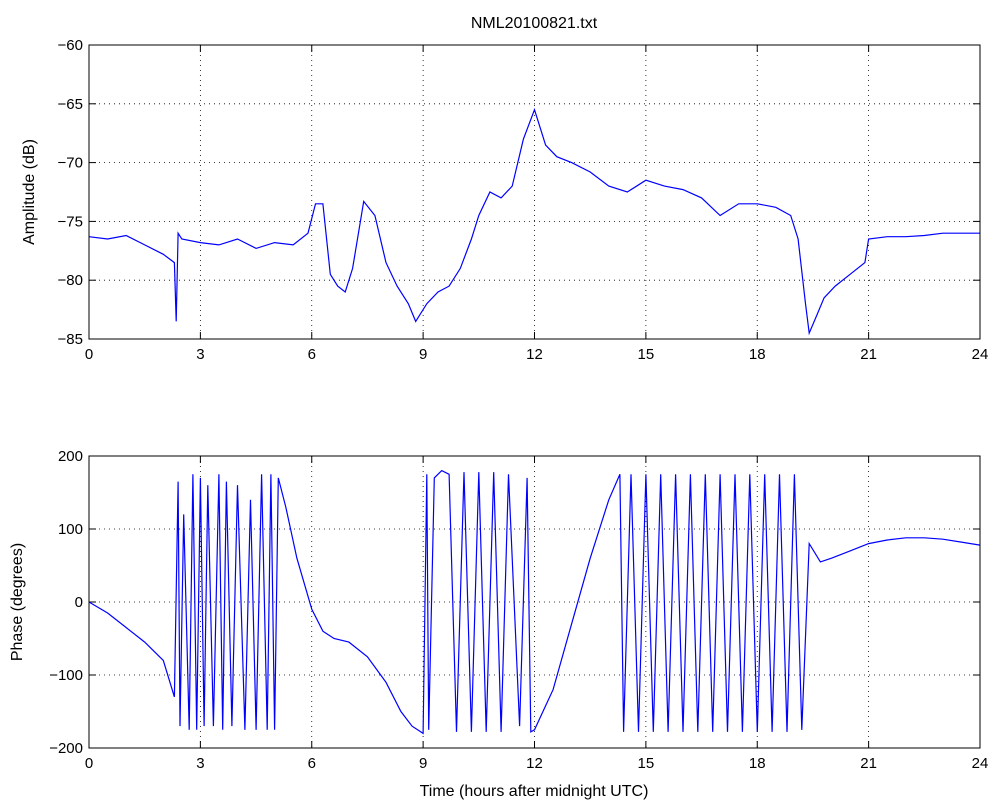 The height and width of the screenshot is (806, 998). Describe the element at coordinates (980, 763) in the screenshot. I see `phase-x-tick-label: 24` at that location.